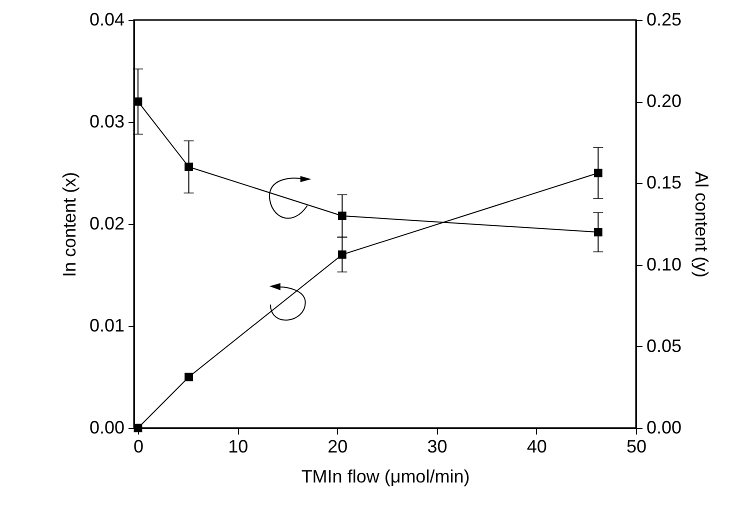 The image size is (755, 508). Describe the element at coordinates (385, 476) in the screenshot. I see `x-axis-title: TMIn flow (μmol/min)` at that location.